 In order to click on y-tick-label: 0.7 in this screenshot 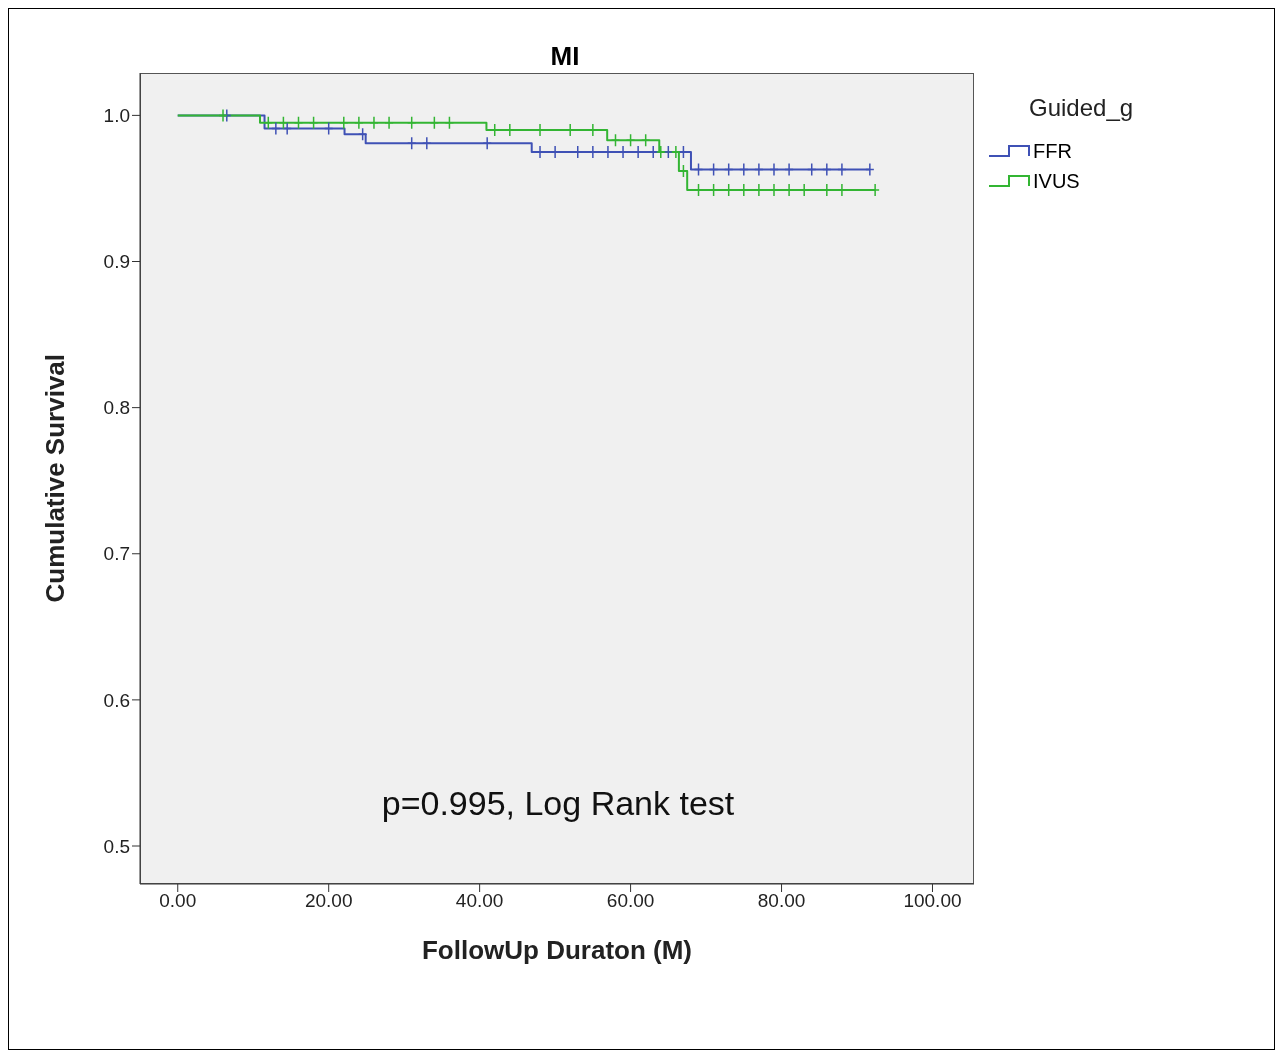, I will do `click(116, 554)`.